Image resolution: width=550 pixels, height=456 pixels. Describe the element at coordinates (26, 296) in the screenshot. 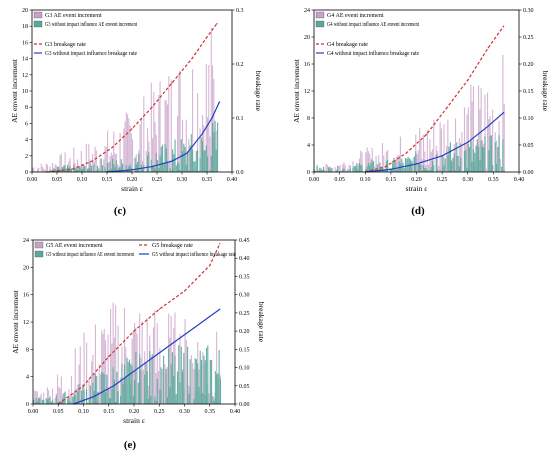

I see `y-tick-label: 16` at that location.